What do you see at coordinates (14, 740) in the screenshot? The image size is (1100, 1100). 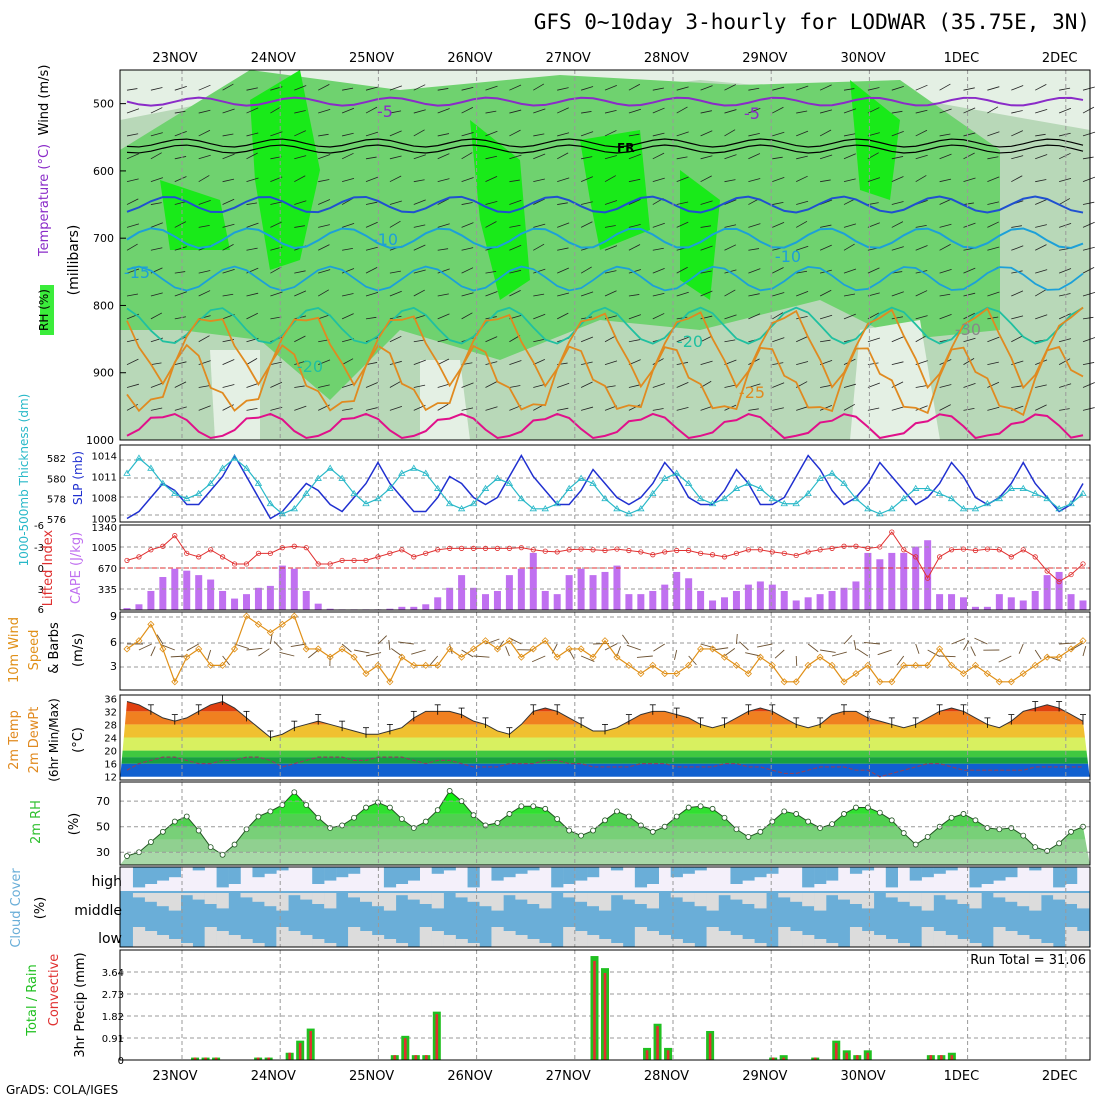 I see `temp2m-axis-label: 2m Temp` at bounding box center [14, 740].